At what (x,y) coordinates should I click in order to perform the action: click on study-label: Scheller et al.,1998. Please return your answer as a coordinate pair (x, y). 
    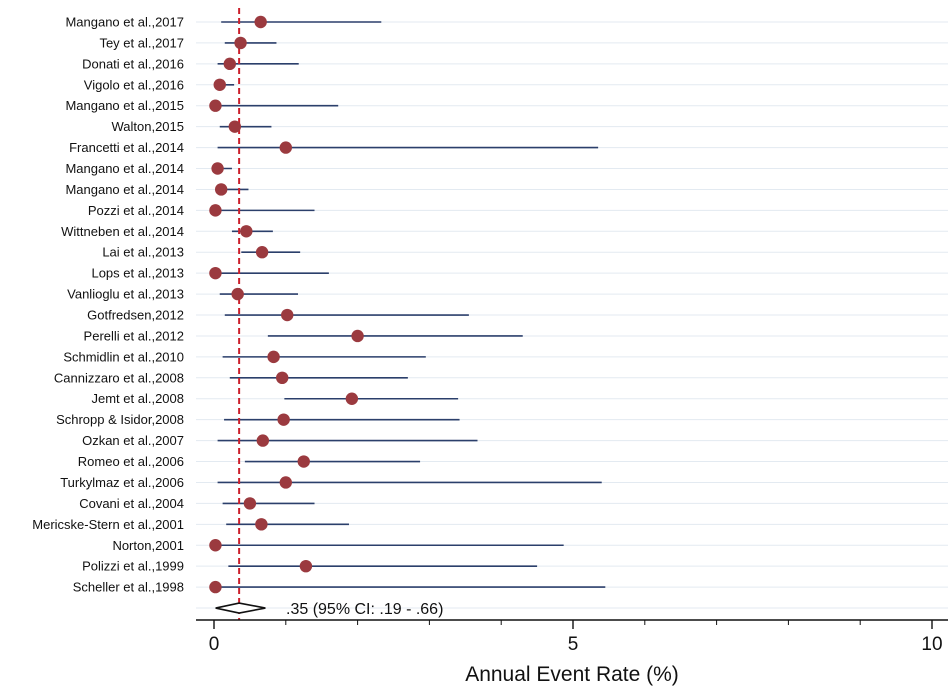
    Looking at the image, I should click on (128, 587).